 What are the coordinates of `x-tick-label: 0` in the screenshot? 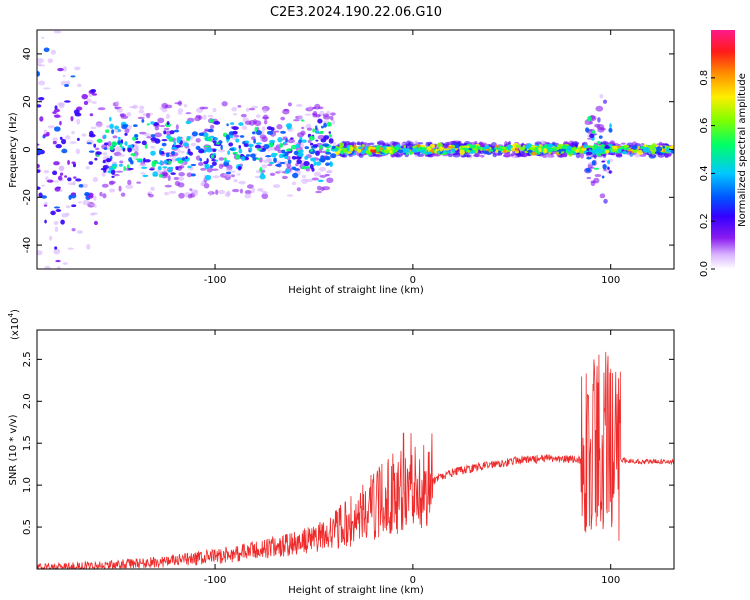 It's located at (413, 580).